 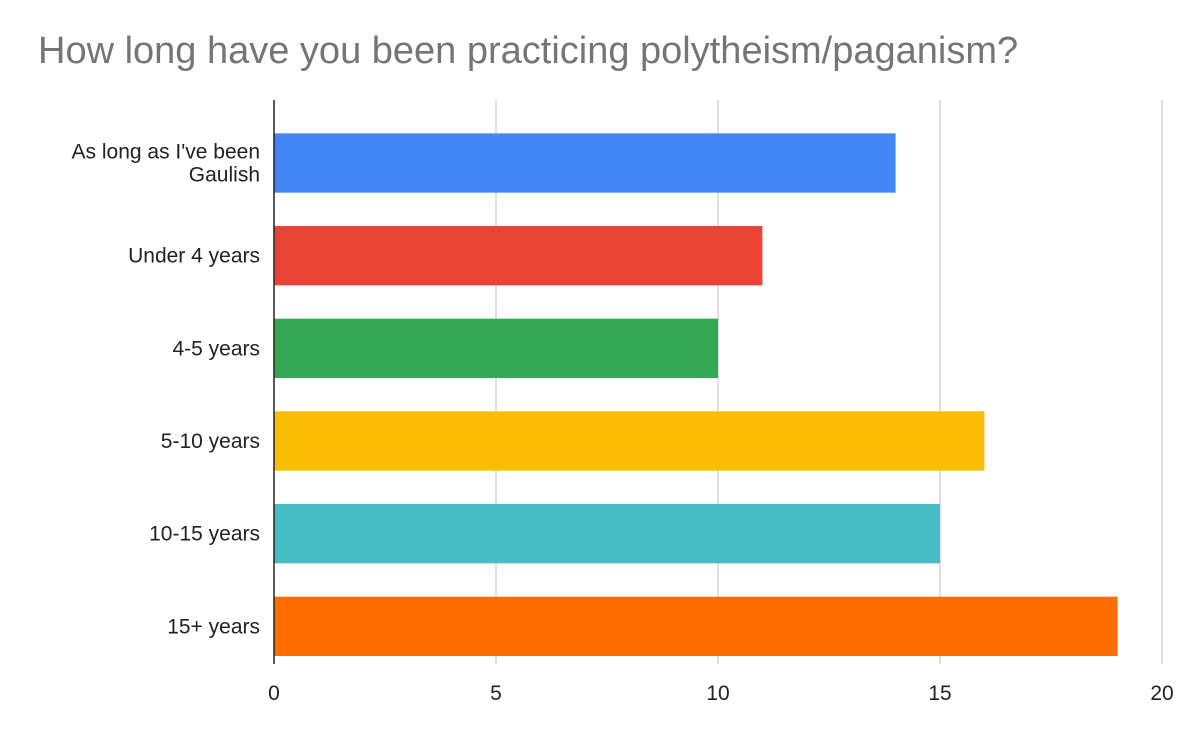 I want to click on x-tick-labels: 0 5 10 15 20, so click(x=721, y=693).